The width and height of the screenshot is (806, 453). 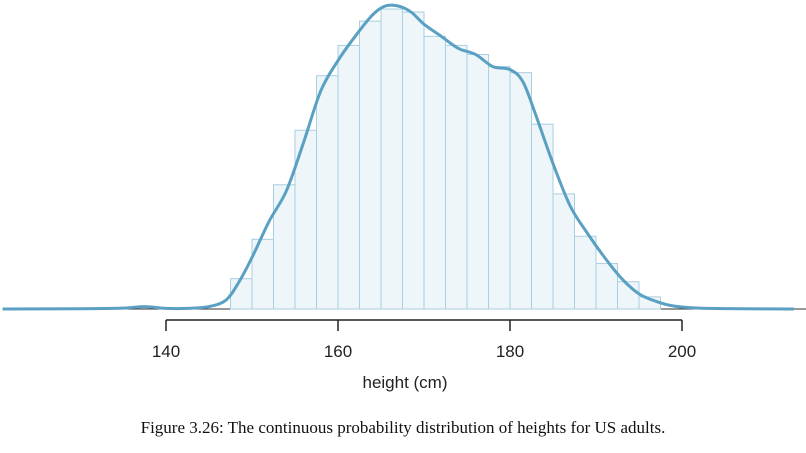 What do you see at coordinates (404, 382) in the screenshot?
I see `x-axis-label: height (cm)` at bounding box center [404, 382].